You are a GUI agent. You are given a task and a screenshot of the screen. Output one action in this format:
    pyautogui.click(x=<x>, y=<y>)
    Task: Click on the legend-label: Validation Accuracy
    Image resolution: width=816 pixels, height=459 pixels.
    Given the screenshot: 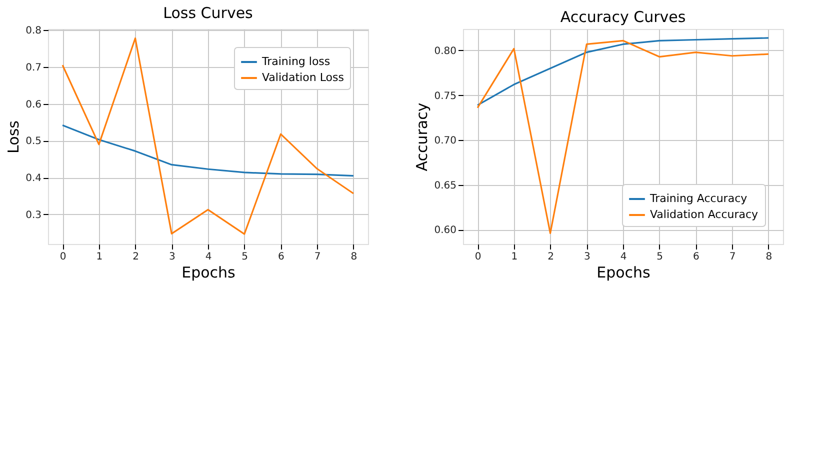 What is the action you would take?
    pyautogui.click(x=704, y=214)
    